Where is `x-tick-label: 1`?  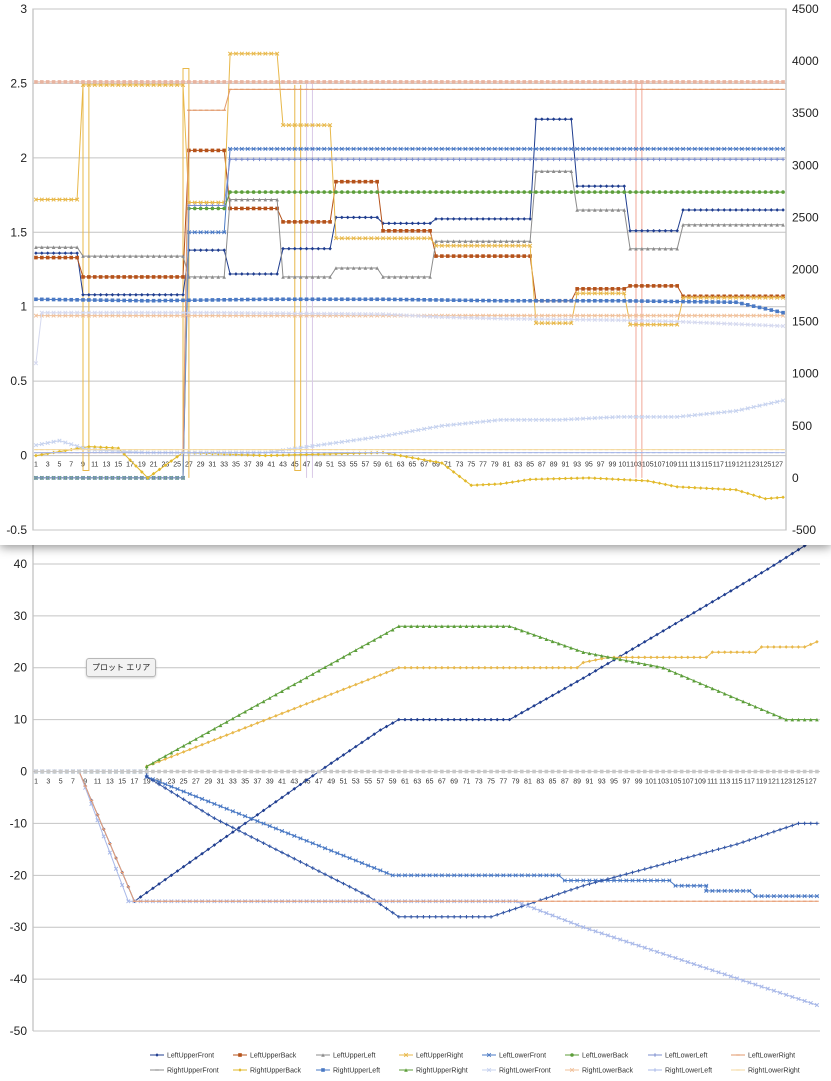 x-tick-label: 1 is located at coordinates (36, 465).